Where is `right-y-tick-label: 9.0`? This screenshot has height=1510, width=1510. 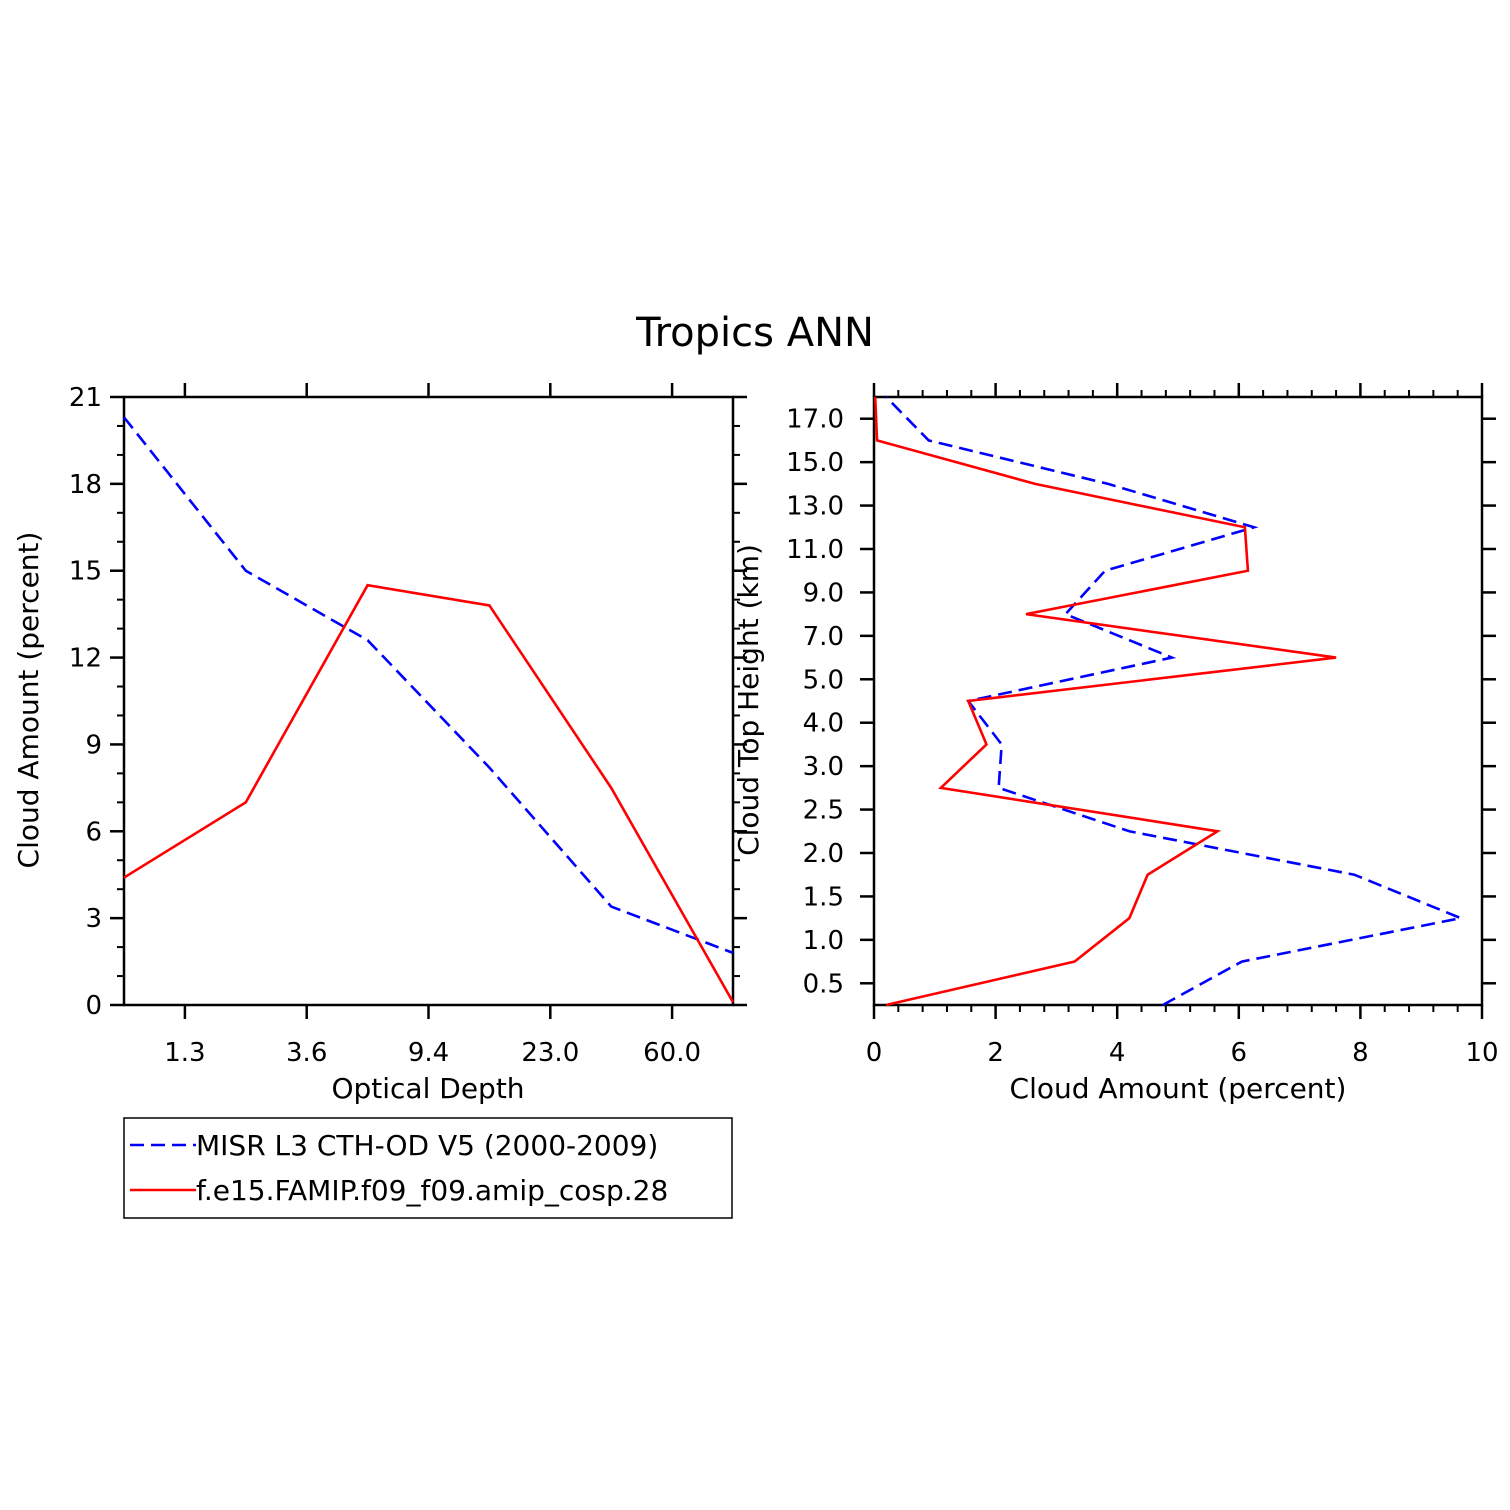
right-y-tick-label: 9.0 is located at coordinates (823, 593).